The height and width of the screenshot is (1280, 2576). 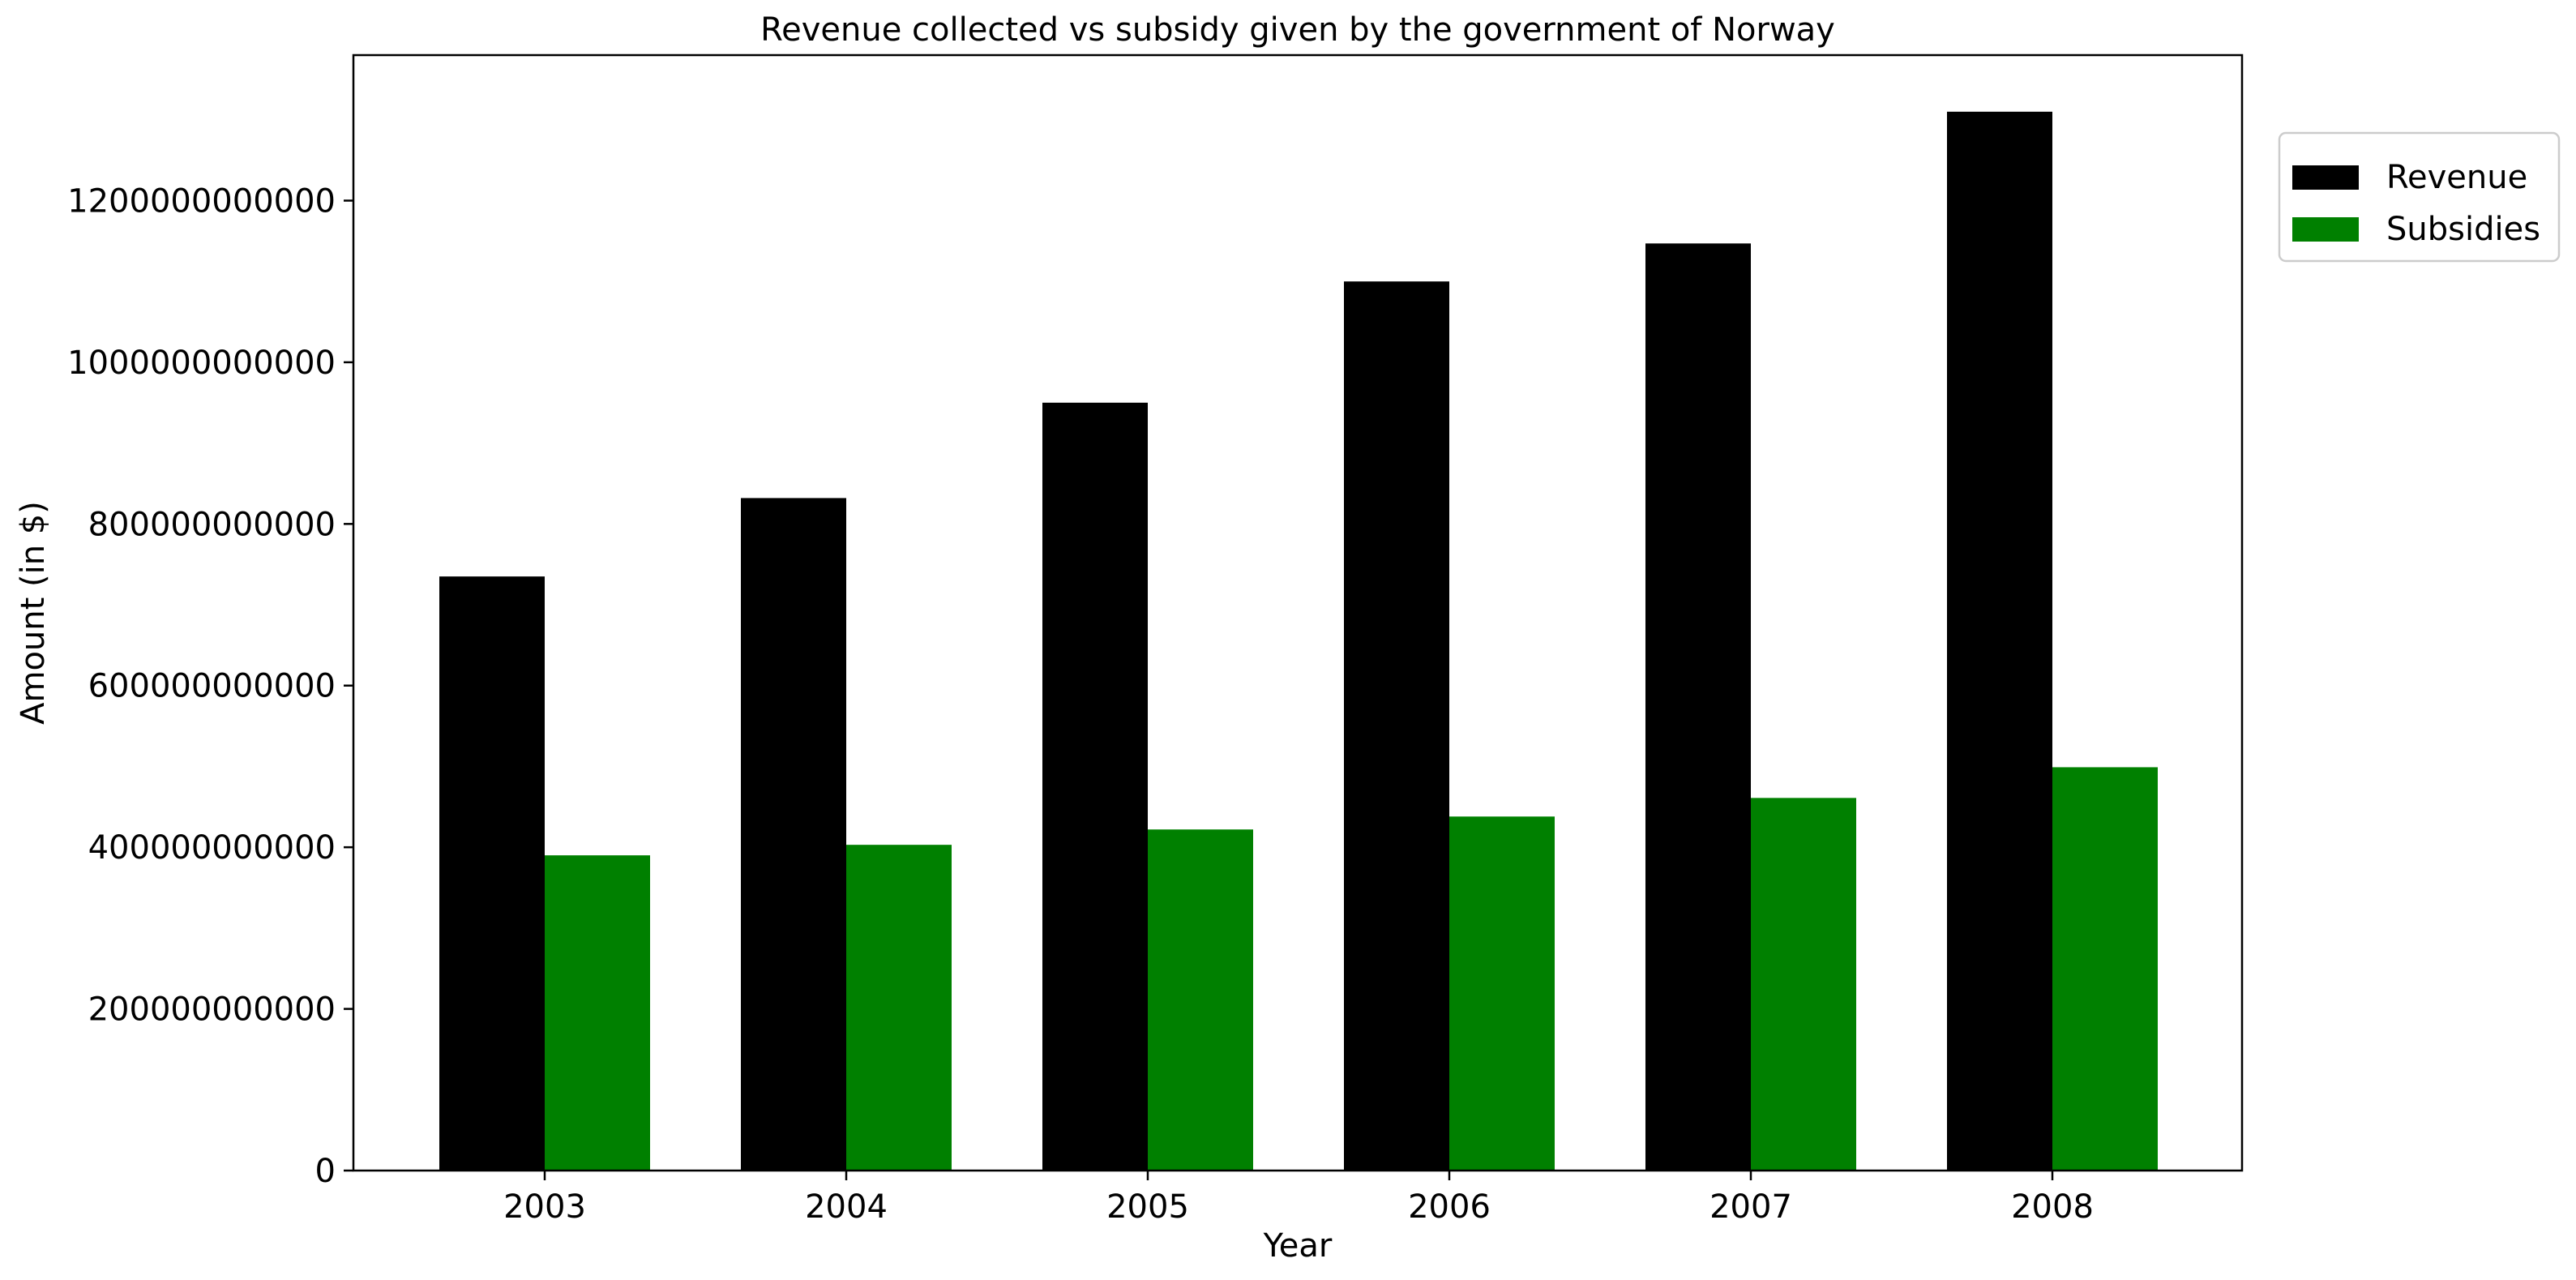 What do you see at coordinates (2052, 1207) in the screenshot?
I see `x-tick-label-2008: 2008` at bounding box center [2052, 1207].